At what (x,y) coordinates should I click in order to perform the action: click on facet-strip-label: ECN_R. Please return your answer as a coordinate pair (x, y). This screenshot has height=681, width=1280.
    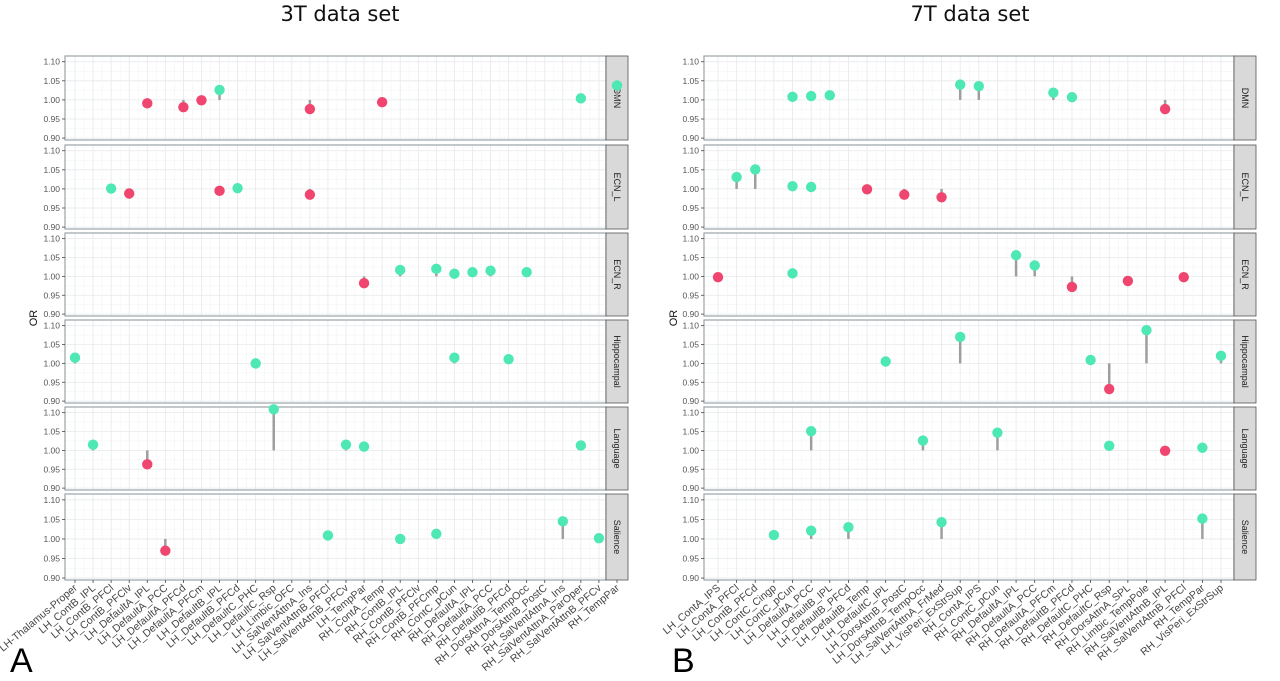
    Looking at the image, I should click on (617, 274).